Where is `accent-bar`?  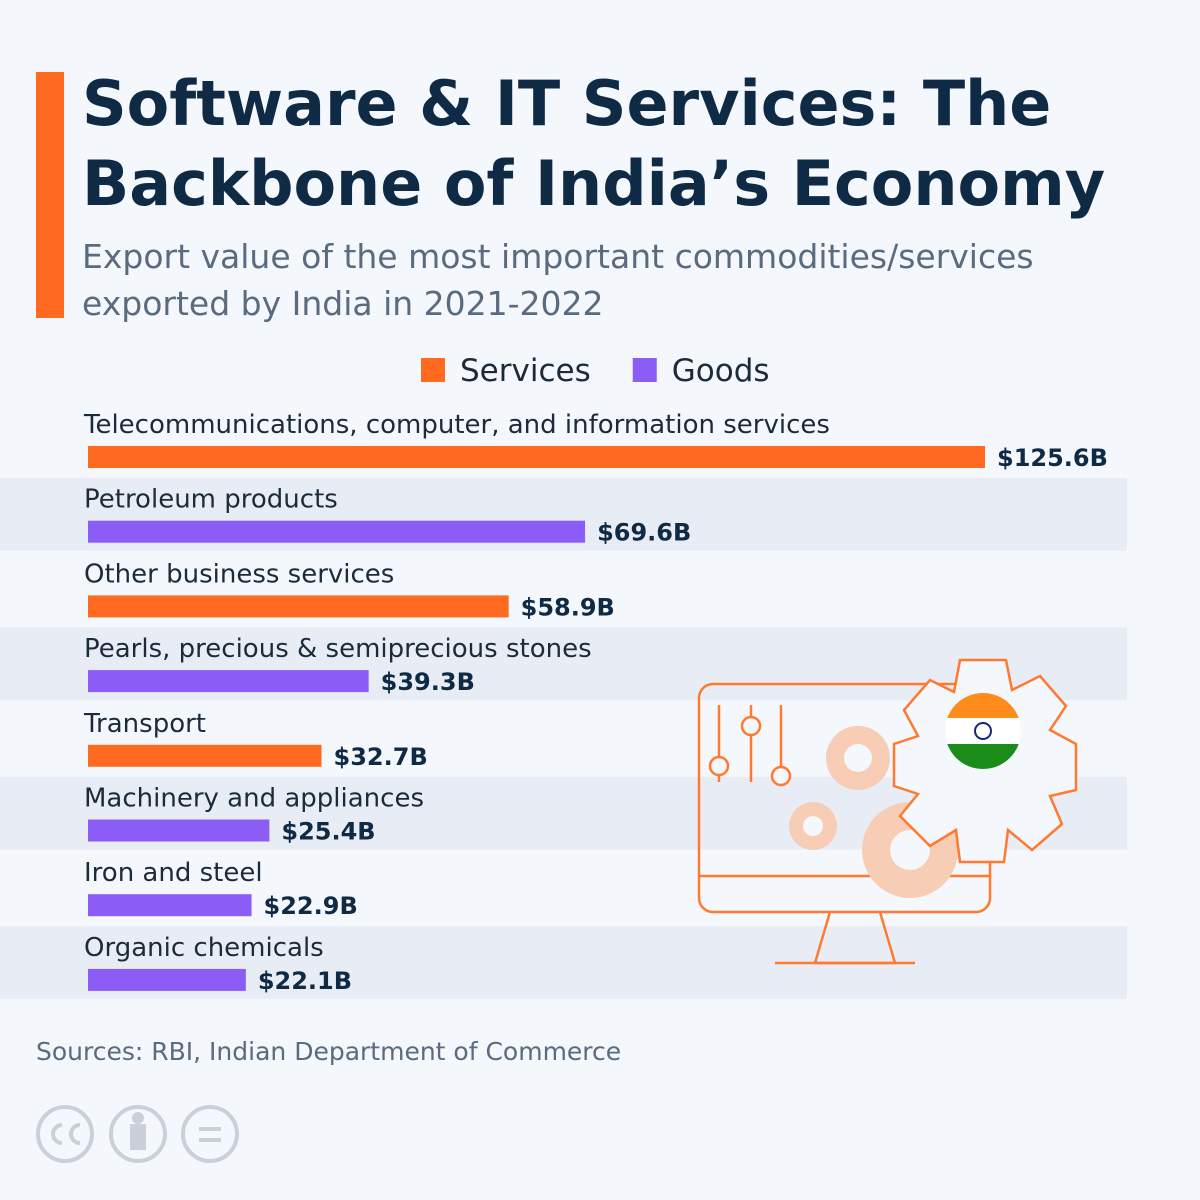 accent-bar is located at coordinates (50, 195).